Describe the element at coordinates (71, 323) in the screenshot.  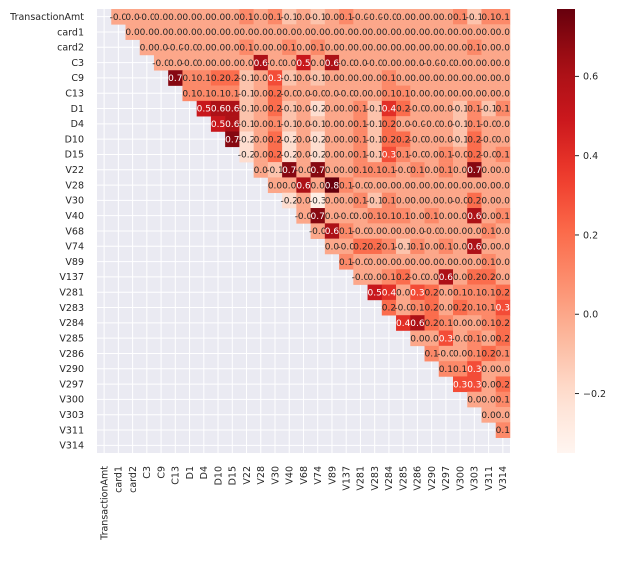
I see `y-tick-label: V284` at that location.